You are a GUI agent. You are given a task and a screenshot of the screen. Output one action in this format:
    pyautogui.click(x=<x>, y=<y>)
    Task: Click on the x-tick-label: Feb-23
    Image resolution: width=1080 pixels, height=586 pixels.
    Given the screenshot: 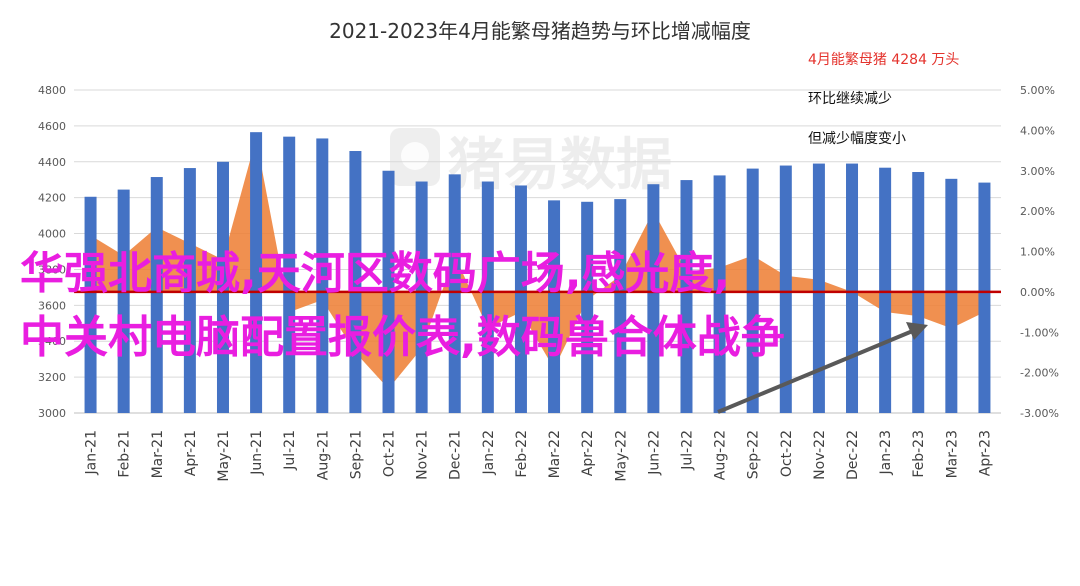 What is the action you would take?
    pyautogui.click(x=919, y=454)
    